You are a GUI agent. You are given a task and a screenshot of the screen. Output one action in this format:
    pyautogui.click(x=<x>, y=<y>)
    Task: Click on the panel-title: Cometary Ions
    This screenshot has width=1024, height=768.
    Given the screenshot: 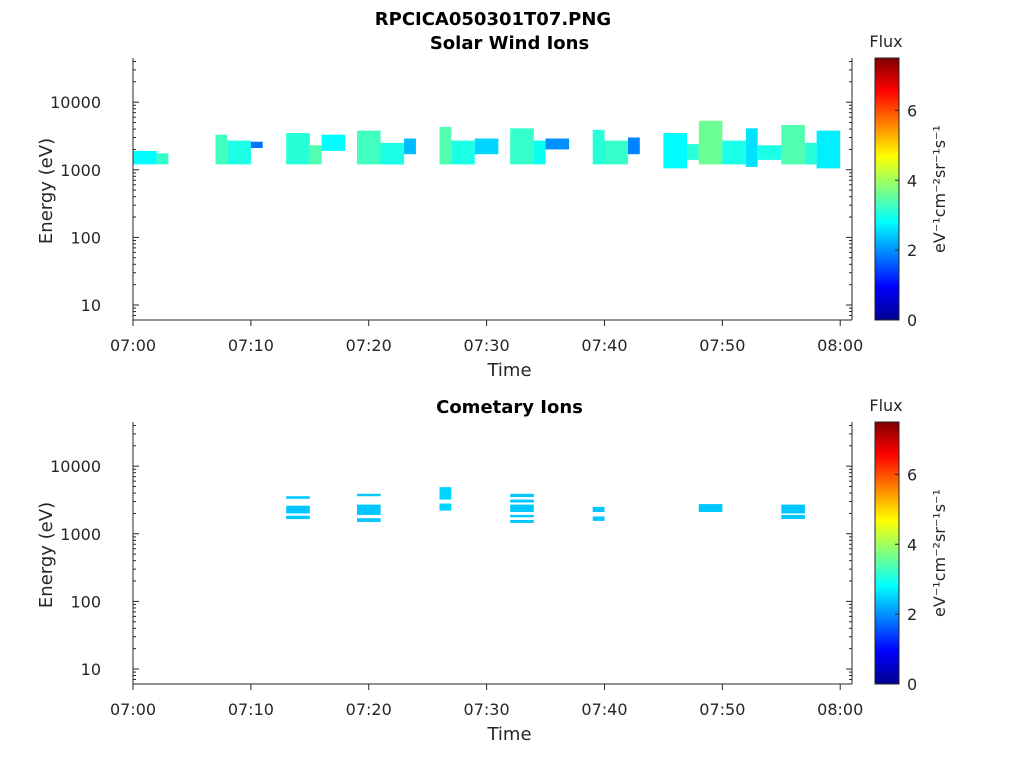 What is the action you would take?
    pyautogui.click(x=509, y=407)
    